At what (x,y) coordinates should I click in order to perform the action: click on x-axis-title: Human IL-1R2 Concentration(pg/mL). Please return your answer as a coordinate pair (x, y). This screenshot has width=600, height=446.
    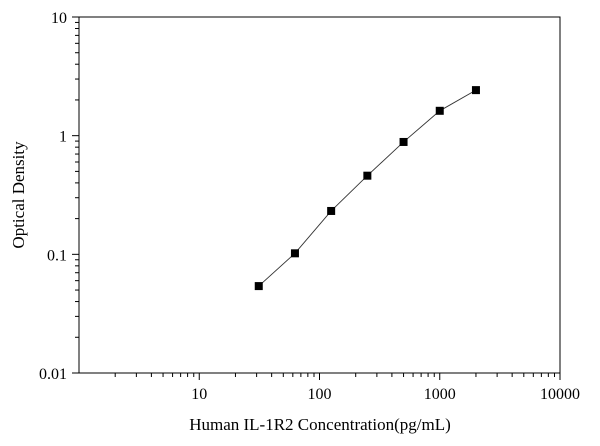
    Looking at the image, I should click on (320, 424).